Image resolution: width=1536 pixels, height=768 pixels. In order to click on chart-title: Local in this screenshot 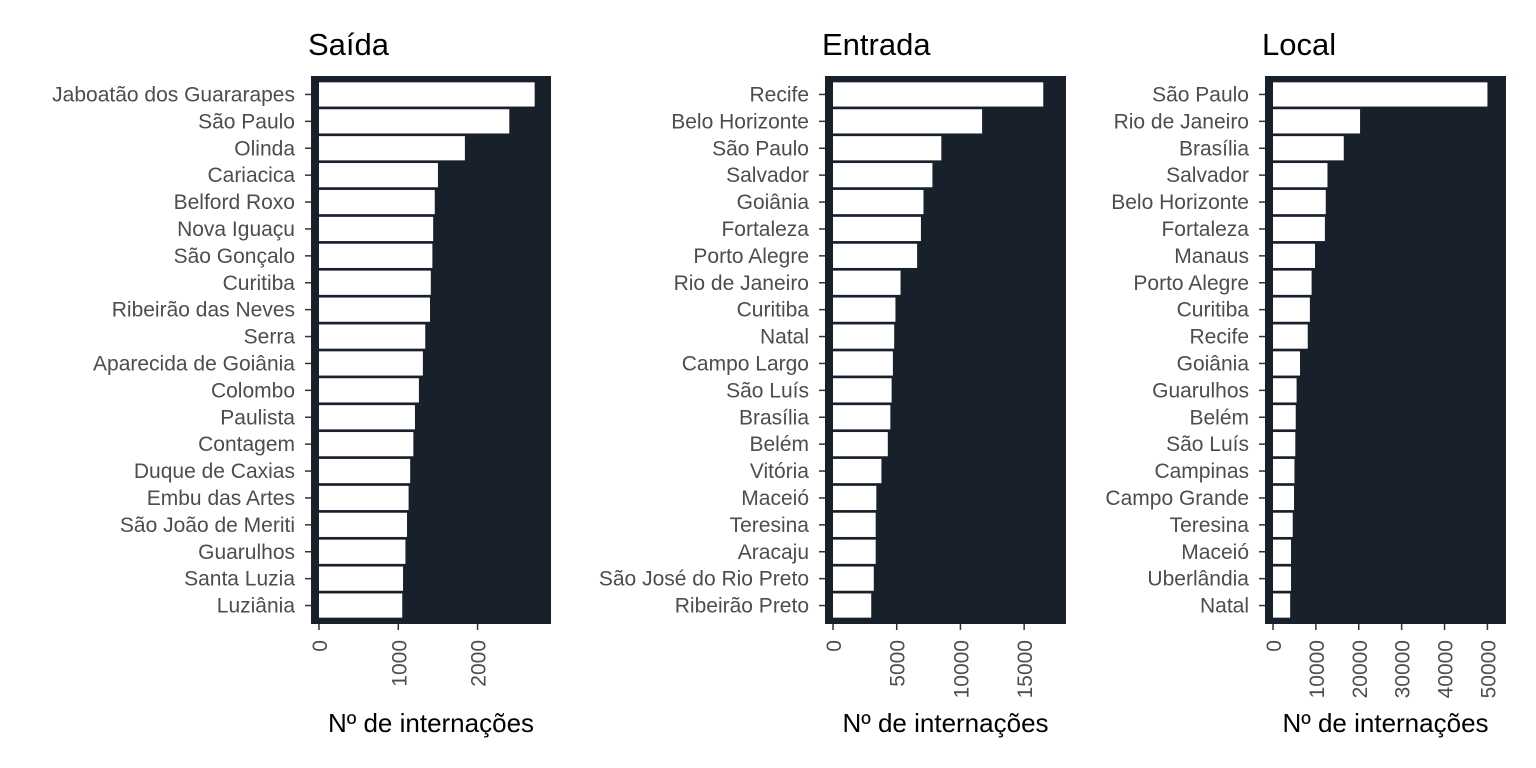, I will do `click(1299, 44)`.